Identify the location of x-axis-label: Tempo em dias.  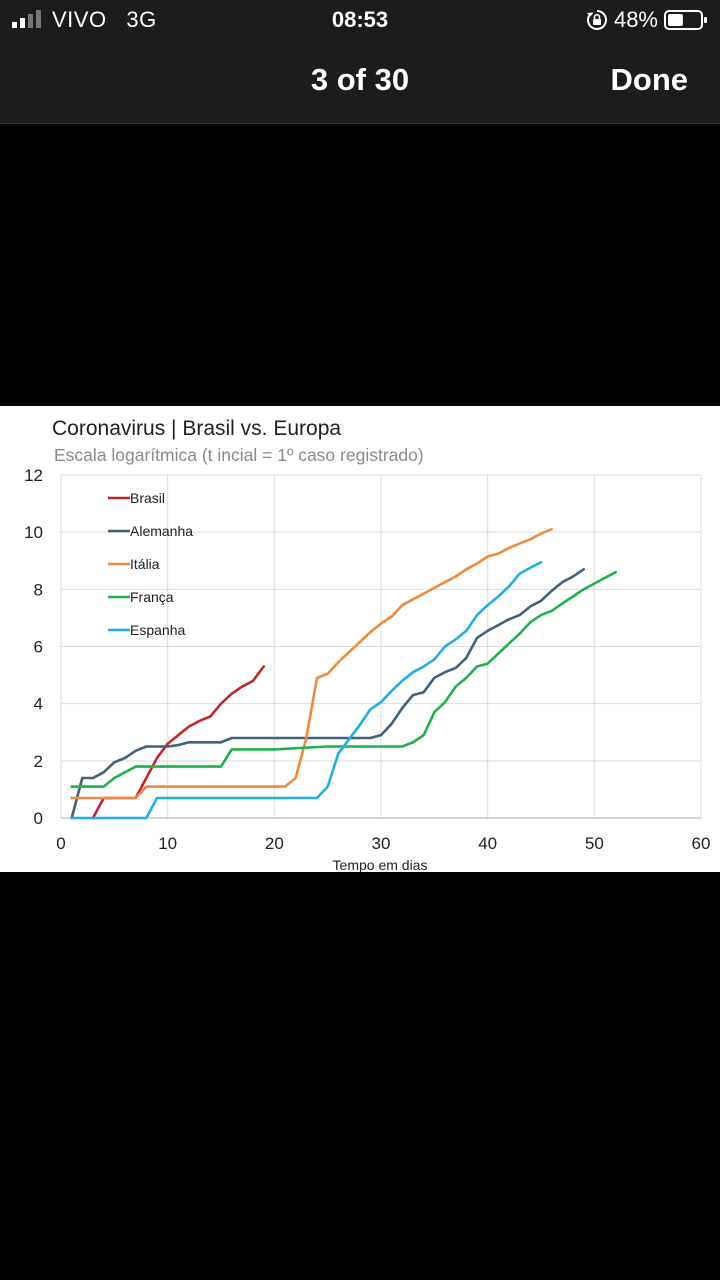
(380, 864).